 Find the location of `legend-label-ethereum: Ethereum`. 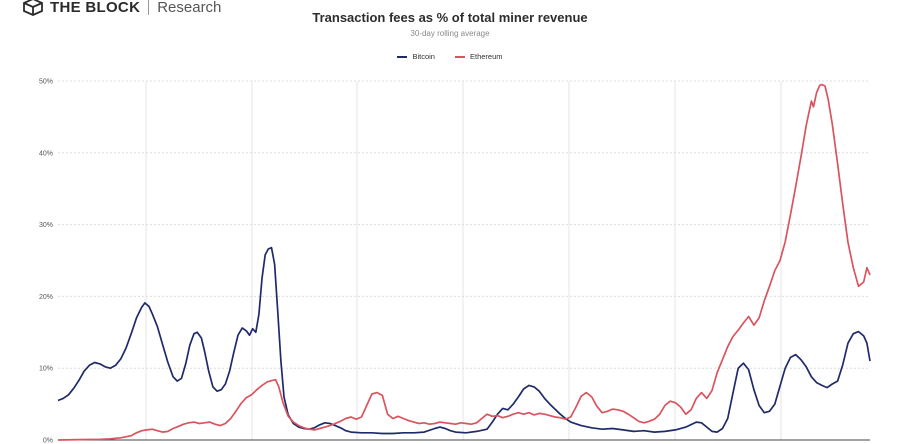

legend-label-ethereum: Ethereum is located at coordinates (486, 56).